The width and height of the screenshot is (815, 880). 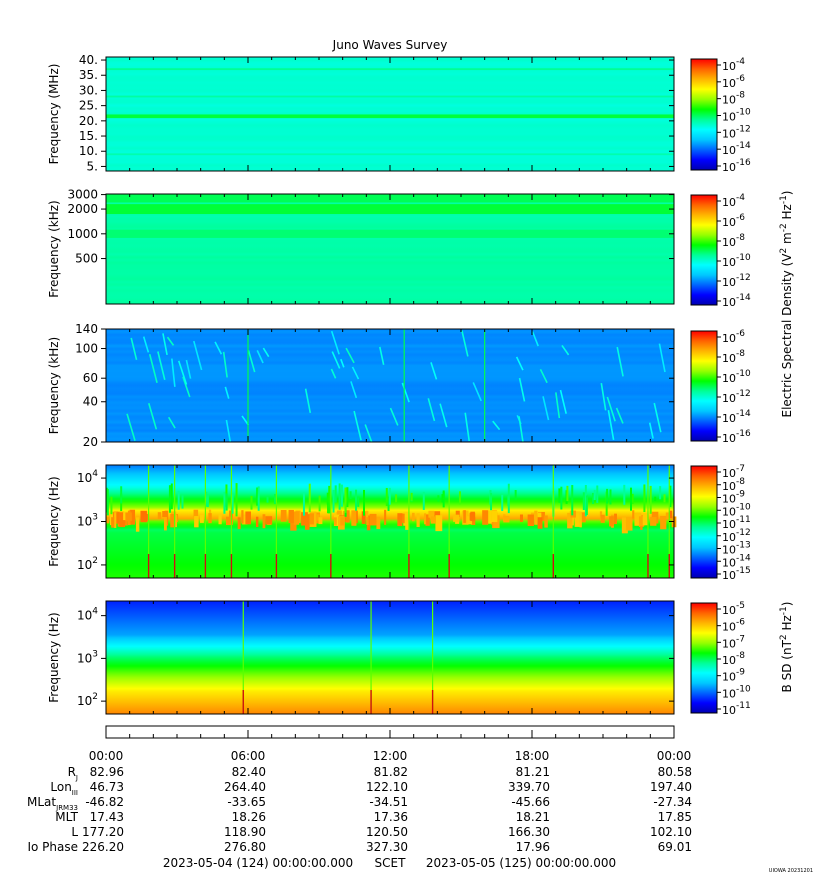 What do you see at coordinates (106, 756) in the screenshot?
I see `time-tick-label: 00:00` at bounding box center [106, 756].